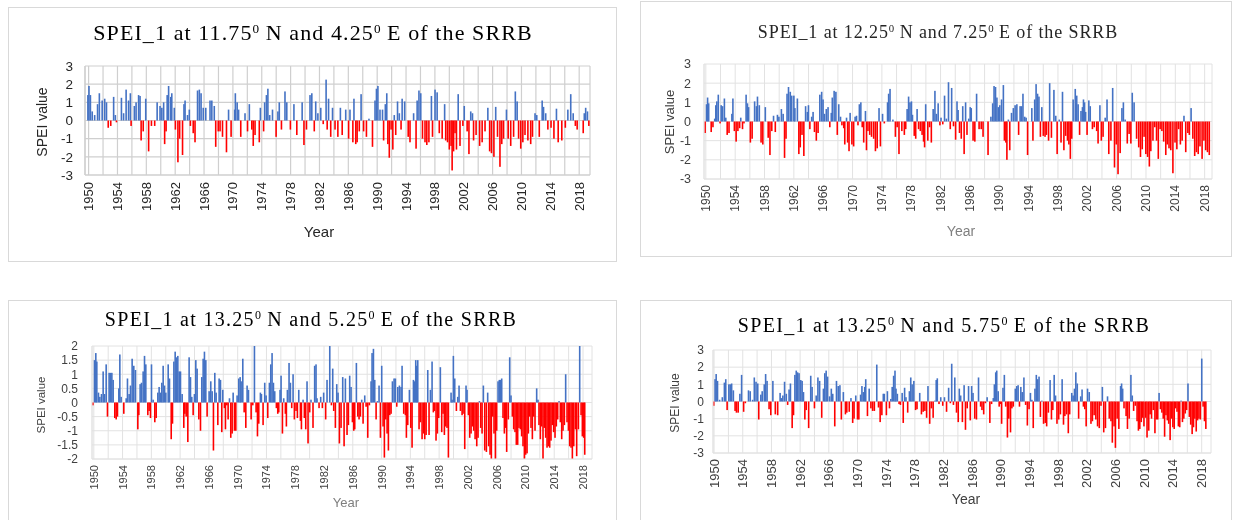 This screenshot has width=1233, height=520. I want to click on chart-title: SPEI_1 at 13.25$^{0}$ N and 5.25$^{0}$ E of the SRRB, so click(311, 319).